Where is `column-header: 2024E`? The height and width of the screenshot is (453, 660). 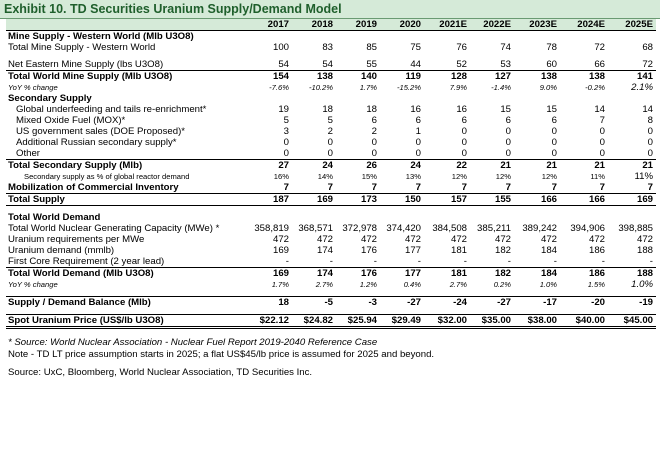
column-header: 2024E is located at coordinates (584, 25).